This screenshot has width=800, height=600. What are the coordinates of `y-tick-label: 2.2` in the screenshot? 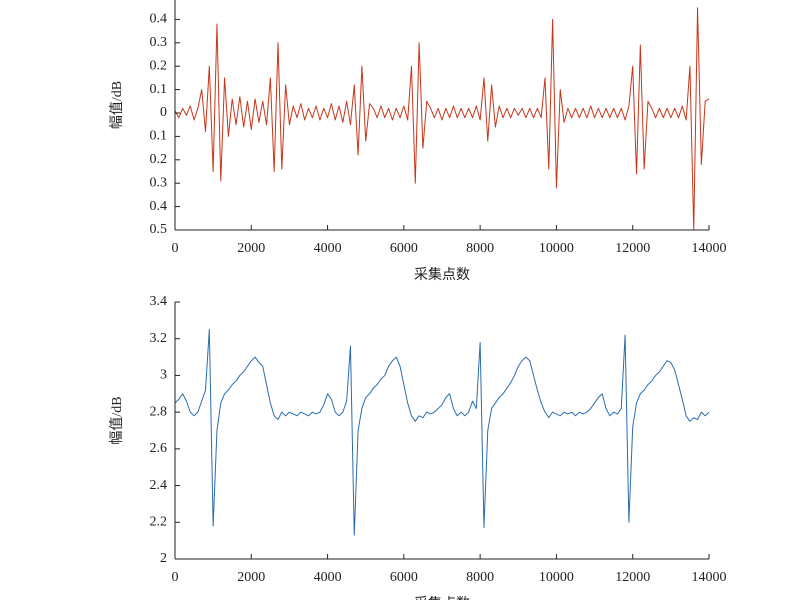 It's located at (159, 522).